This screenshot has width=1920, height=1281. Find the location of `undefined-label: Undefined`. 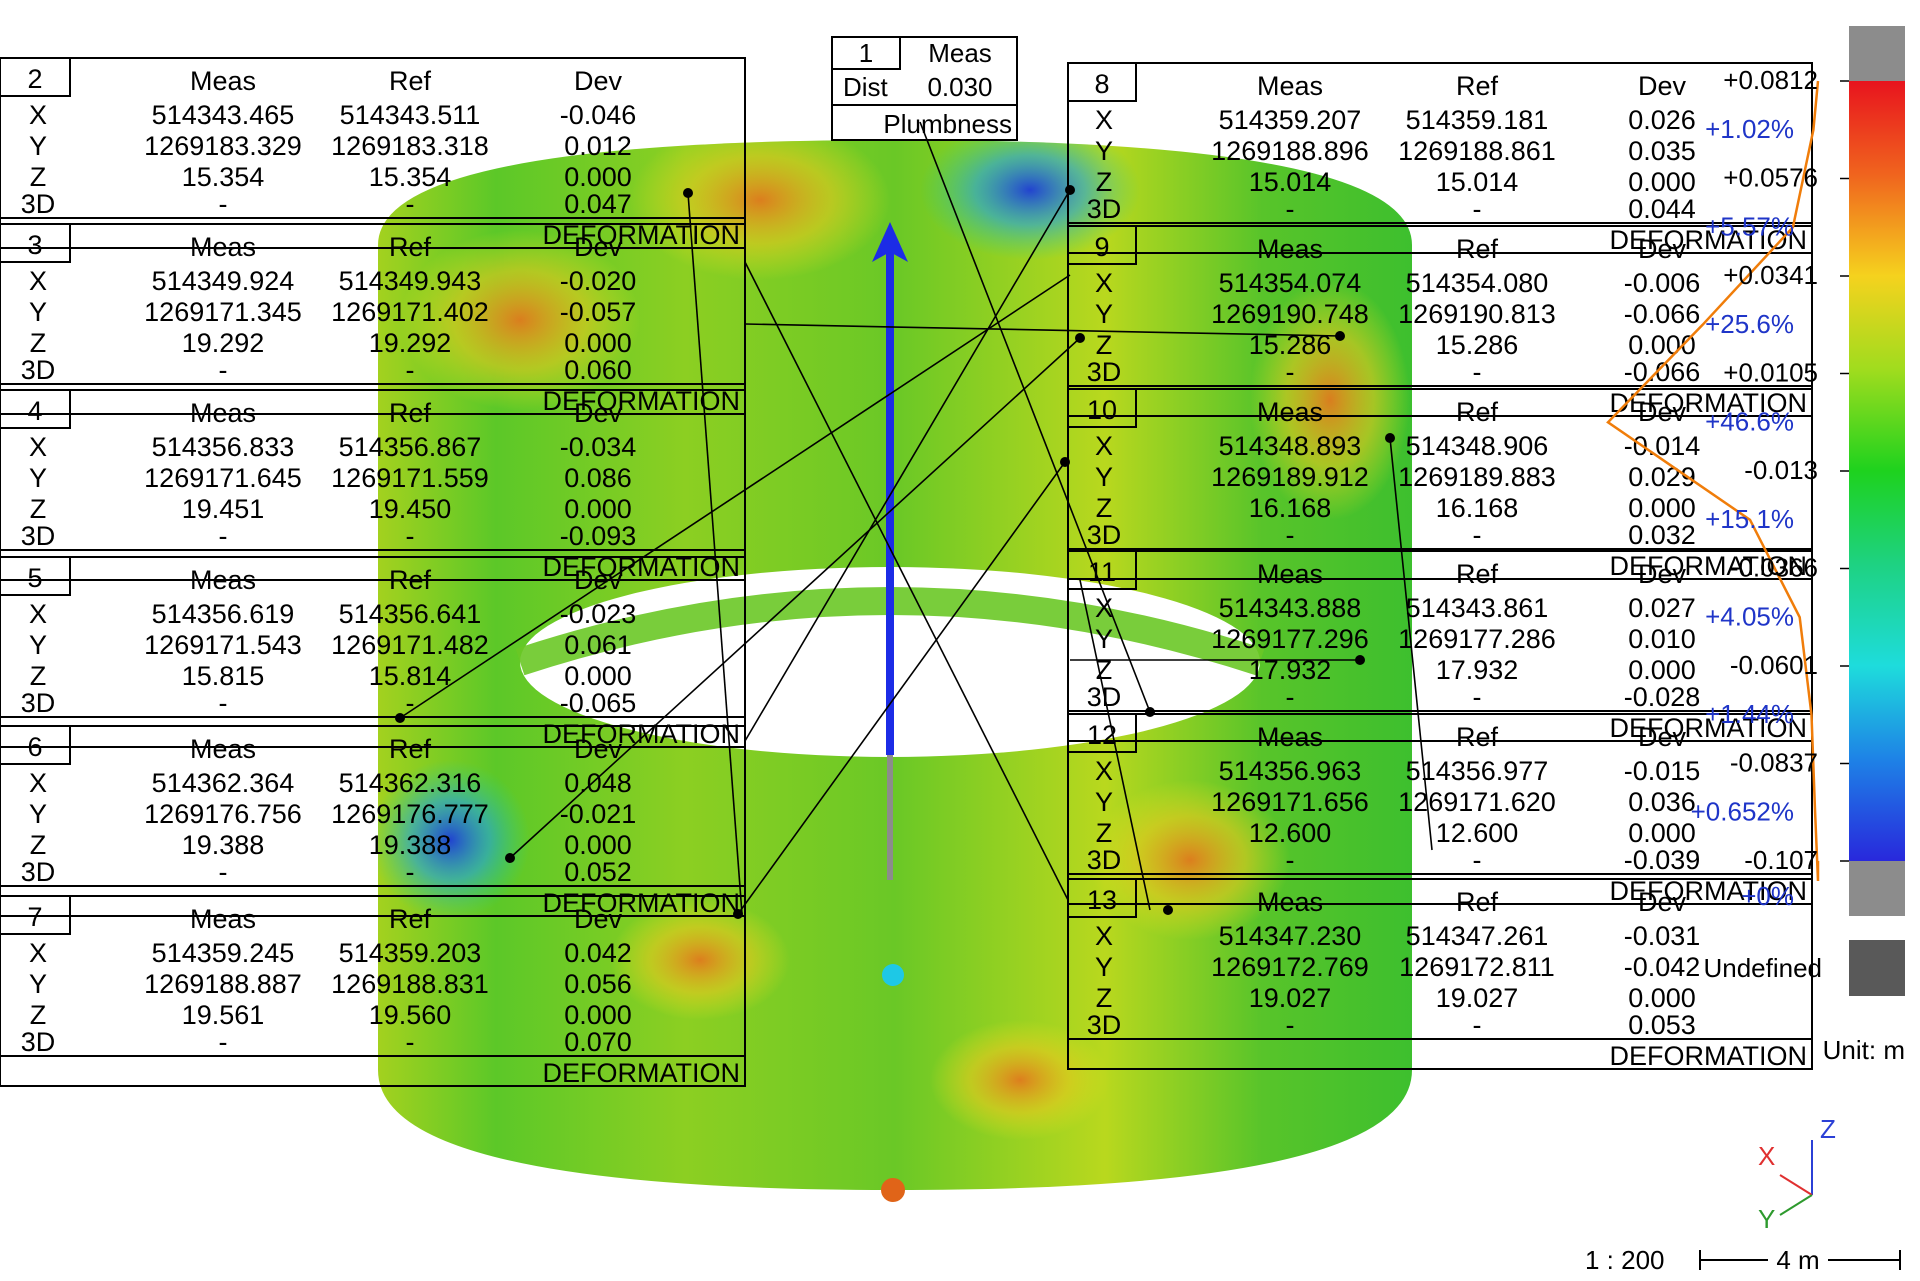

undefined-label: Undefined is located at coordinates (1762, 968).